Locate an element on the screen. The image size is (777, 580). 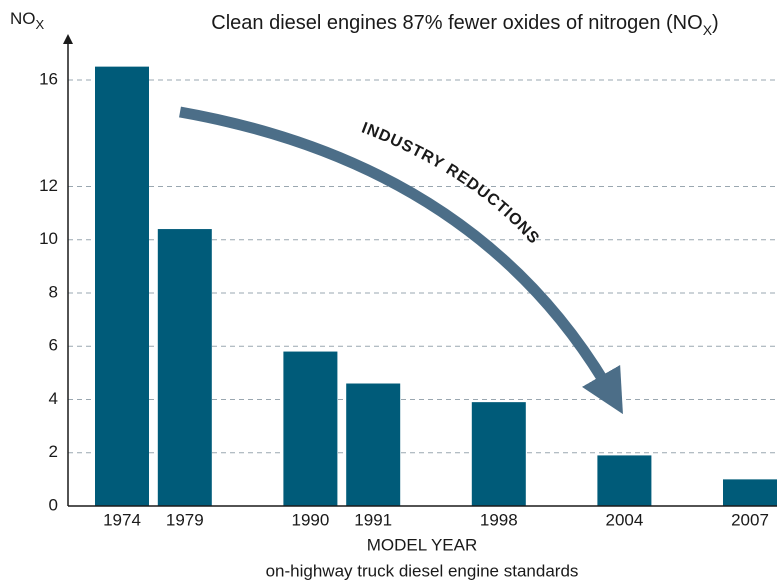
y-tick-label: 2 is located at coordinates (53, 451).